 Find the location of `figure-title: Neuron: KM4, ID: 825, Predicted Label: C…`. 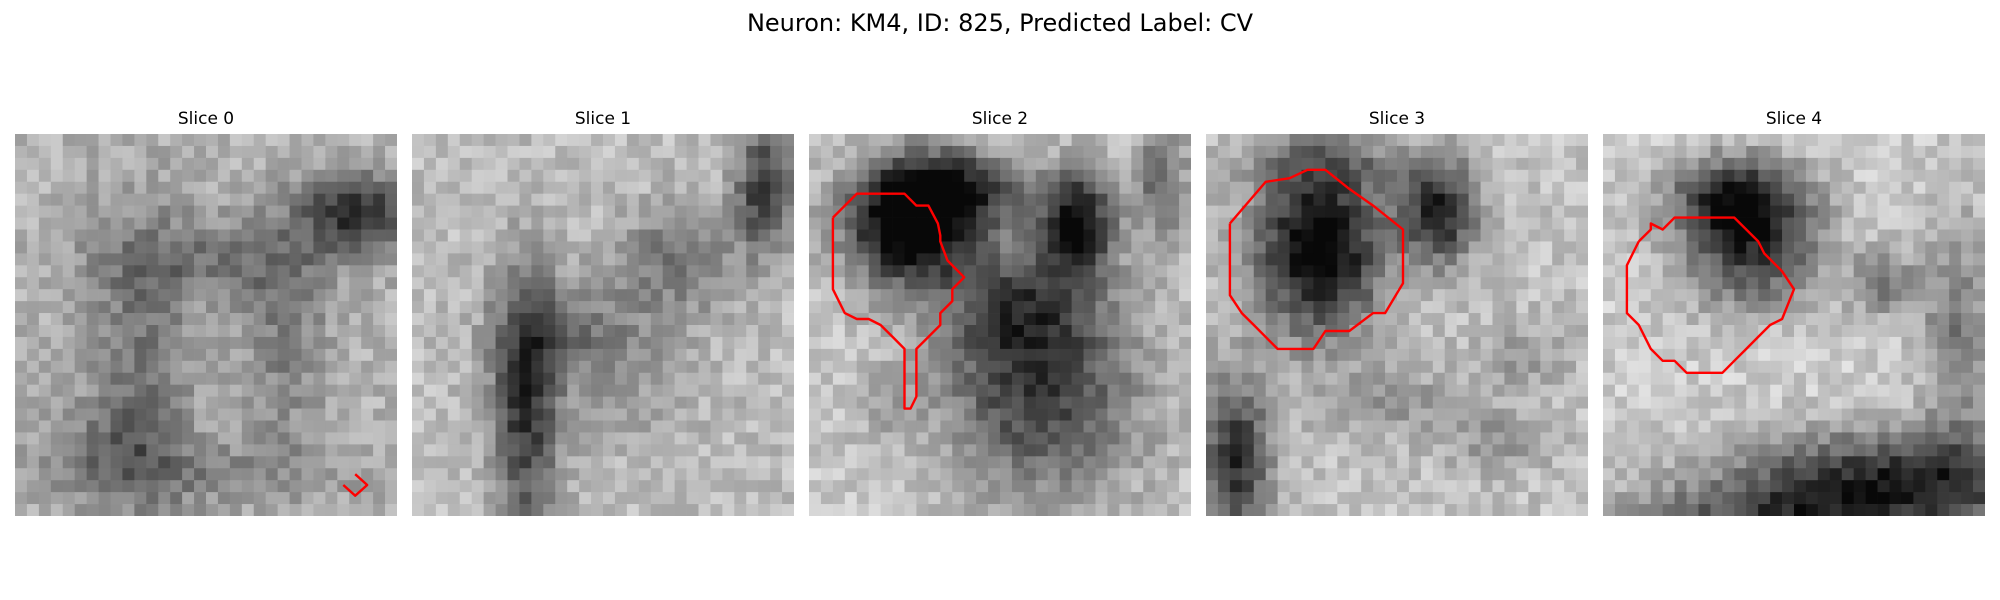

figure-title: Neuron: KM4, ID: 825, Predicted Label: C… is located at coordinates (1000, 23).